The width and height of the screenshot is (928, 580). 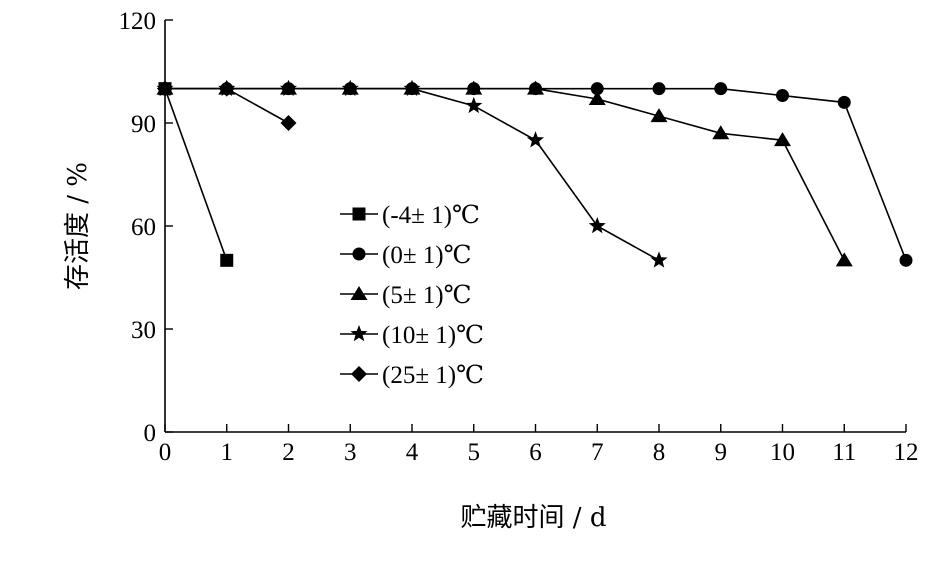 What do you see at coordinates (350, 452) in the screenshot?
I see `x-tick-label: 3` at bounding box center [350, 452].